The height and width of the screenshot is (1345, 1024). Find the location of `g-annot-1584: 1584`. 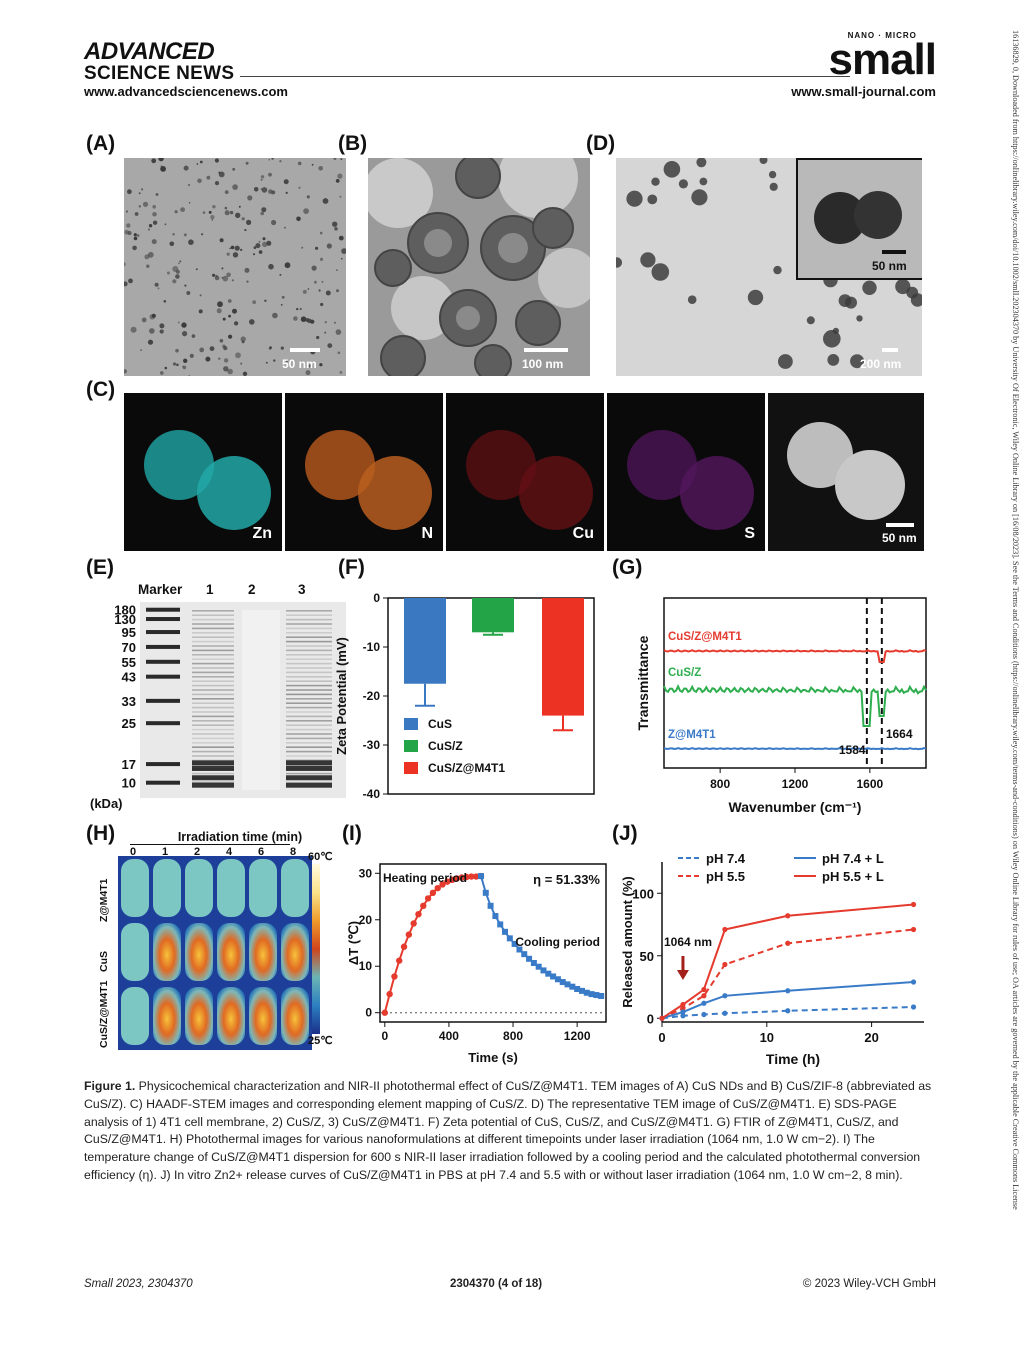

g-annot-1584: 1584 is located at coordinates (852, 750).